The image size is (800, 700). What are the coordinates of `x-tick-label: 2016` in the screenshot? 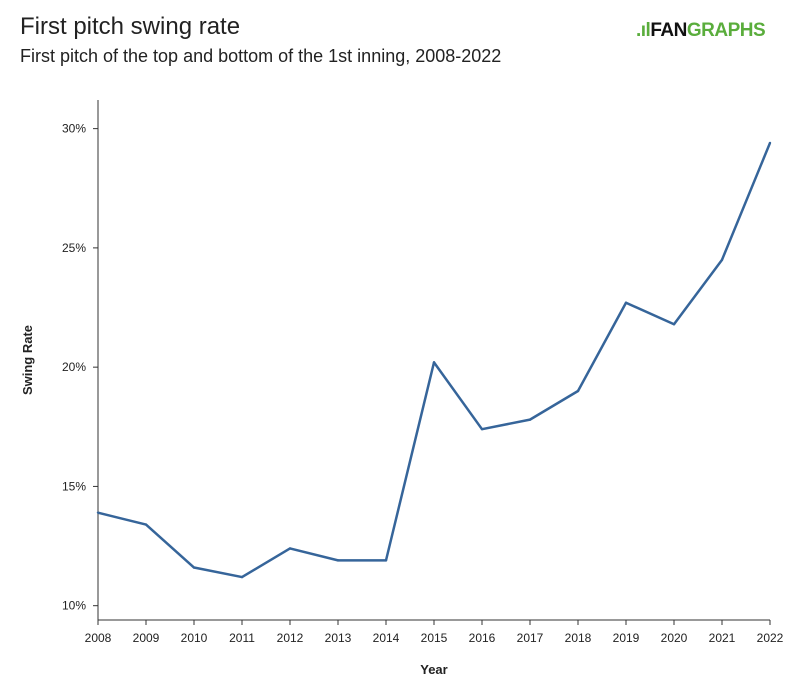 It's located at (482, 638).